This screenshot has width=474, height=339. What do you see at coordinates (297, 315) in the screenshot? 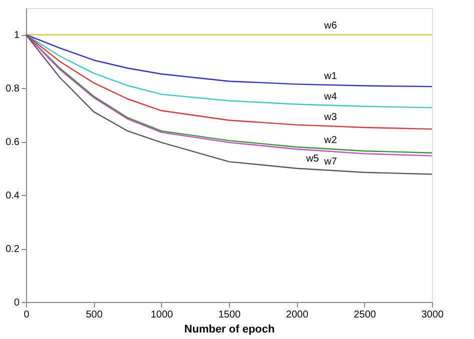
I see `x-tick-label: 2000` at bounding box center [297, 315].